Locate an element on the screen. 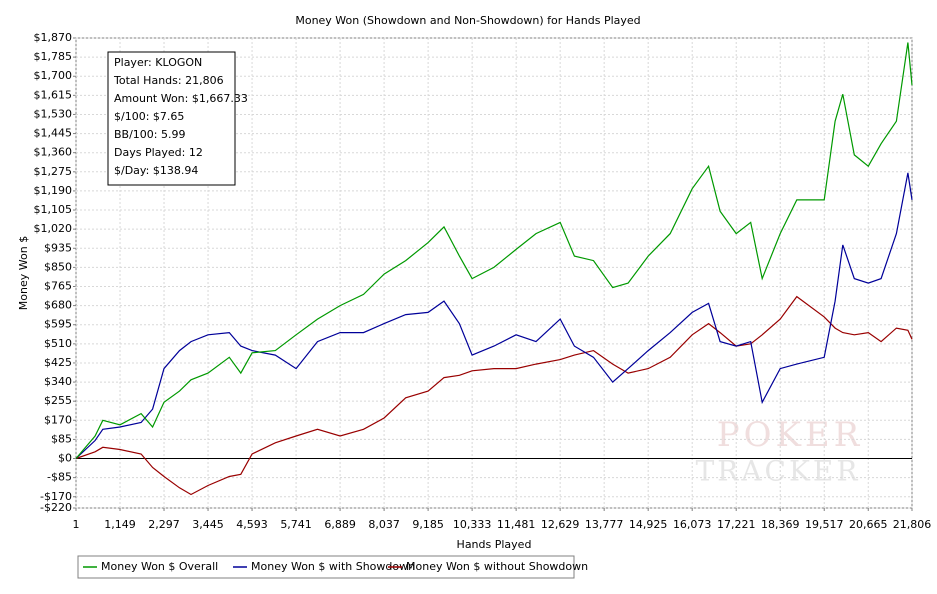  y-tick-label: $0 is located at coordinates (65, 458).